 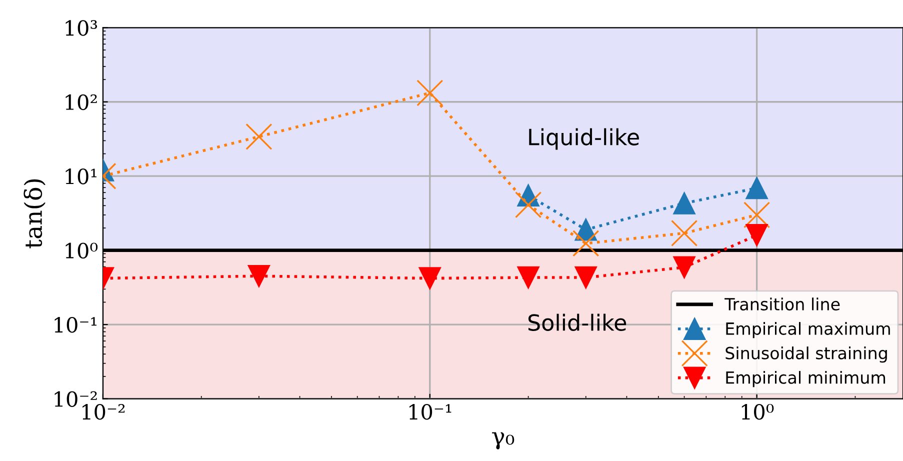 I want to click on y-tick-label: 10⁰, so click(x=82, y=250).